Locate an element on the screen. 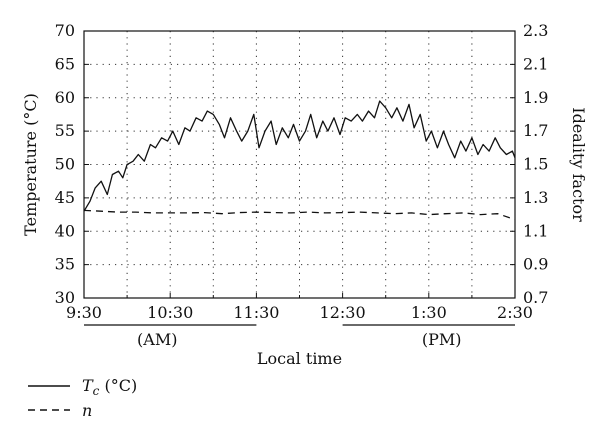 The height and width of the screenshot is (440, 600). y-right-tick-label: 0.9 is located at coordinates (535, 264).